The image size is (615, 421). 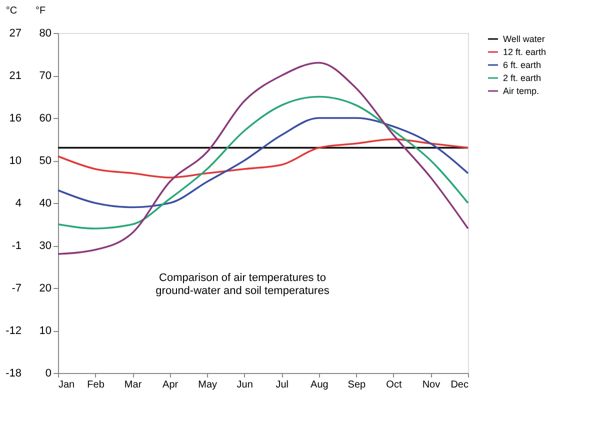 I want to click on x-tick-label: May, so click(x=208, y=385).